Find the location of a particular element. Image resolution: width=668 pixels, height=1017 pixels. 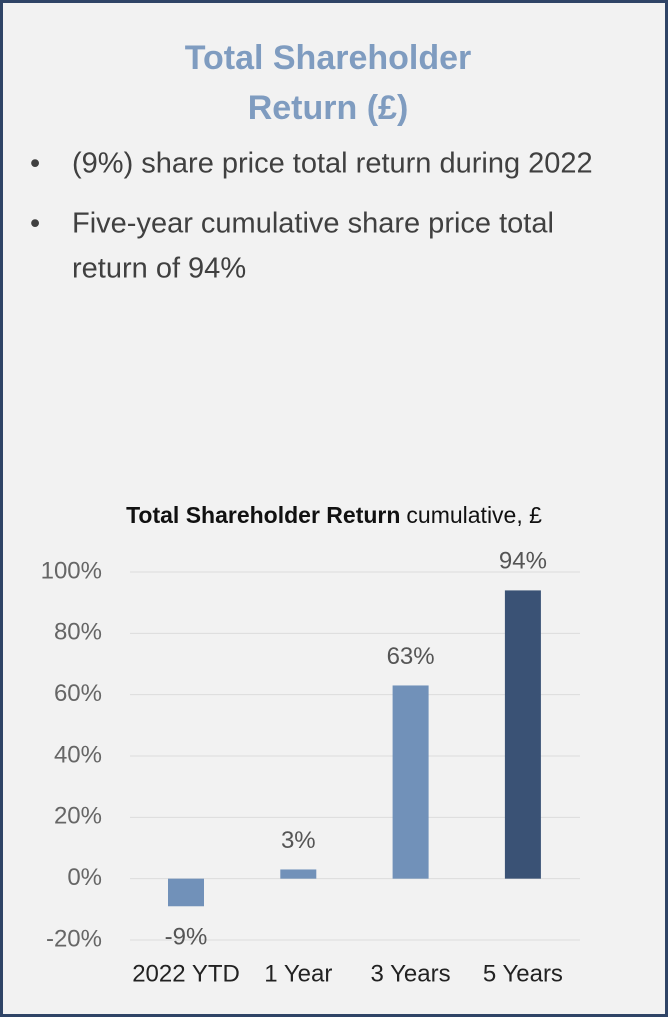

y-tick-label: 40% is located at coordinates (78, 754).